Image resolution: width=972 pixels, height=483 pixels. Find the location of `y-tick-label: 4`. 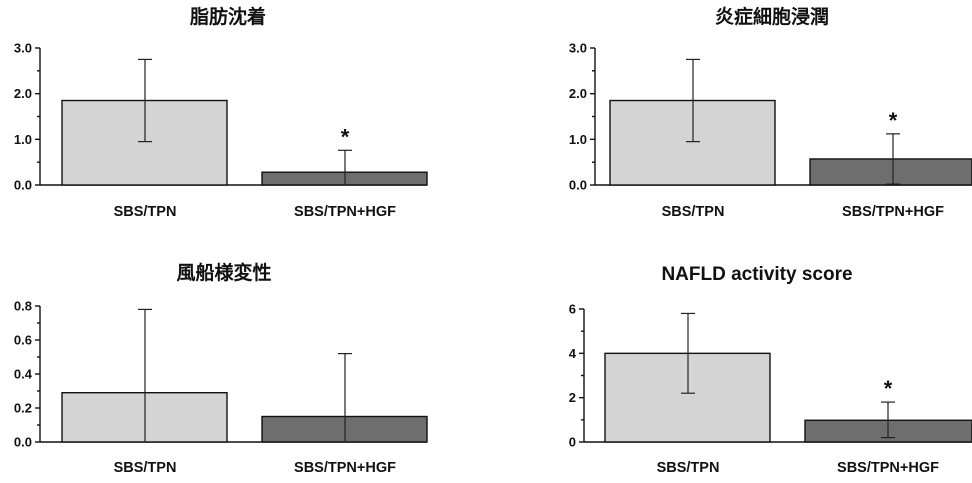

y-tick-label: 4 is located at coordinates (573, 353).